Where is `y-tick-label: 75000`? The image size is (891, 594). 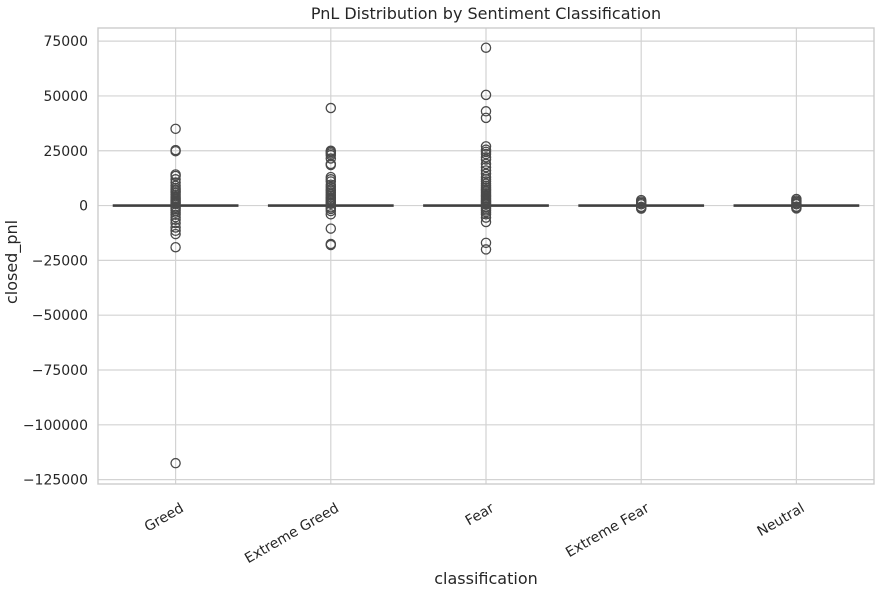 y-tick-label: 75000 is located at coordinates (65, 42).